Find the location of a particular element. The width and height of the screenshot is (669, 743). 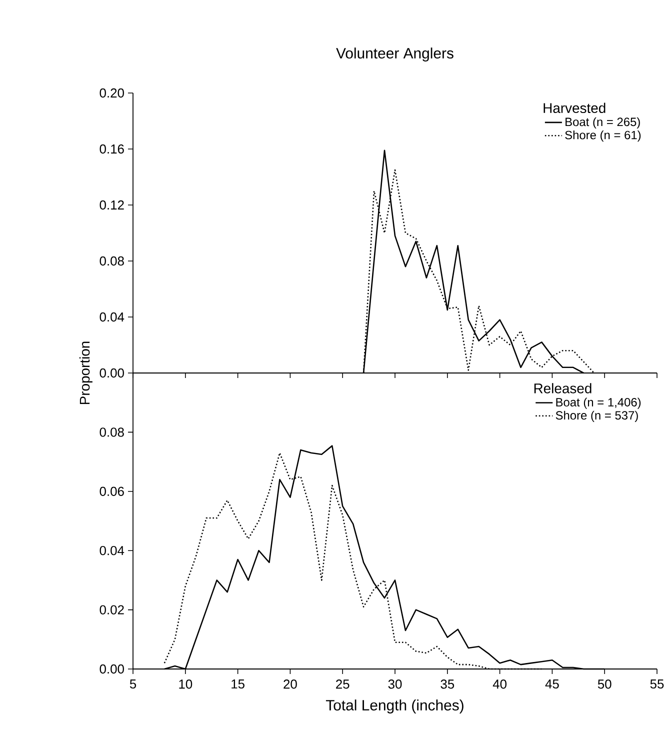

x-tick-label: 5 is located at coordinates (133, 684).